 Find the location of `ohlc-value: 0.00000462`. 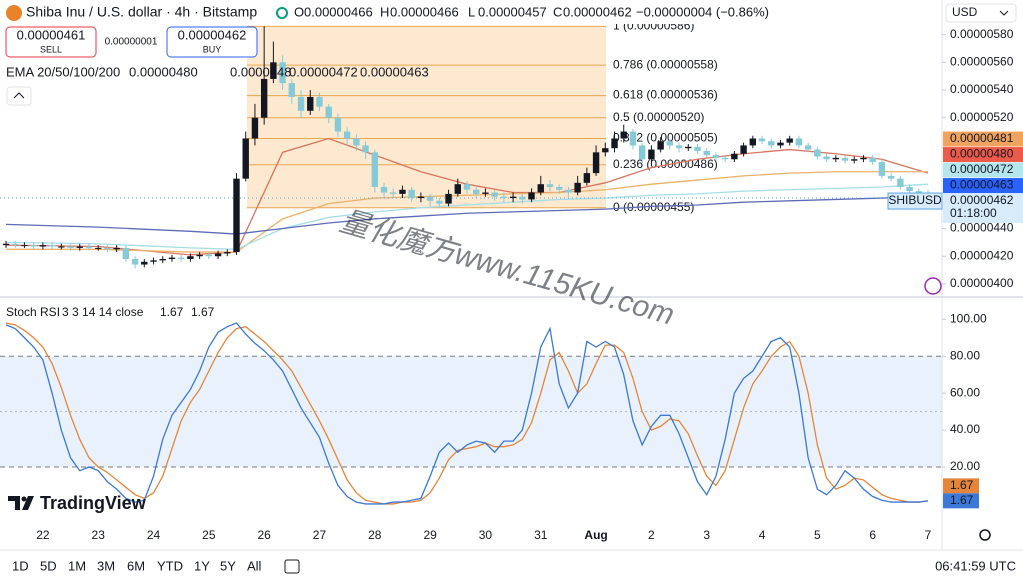

ohlc-value: 0.00000462 is located at coordinates (597, 11).